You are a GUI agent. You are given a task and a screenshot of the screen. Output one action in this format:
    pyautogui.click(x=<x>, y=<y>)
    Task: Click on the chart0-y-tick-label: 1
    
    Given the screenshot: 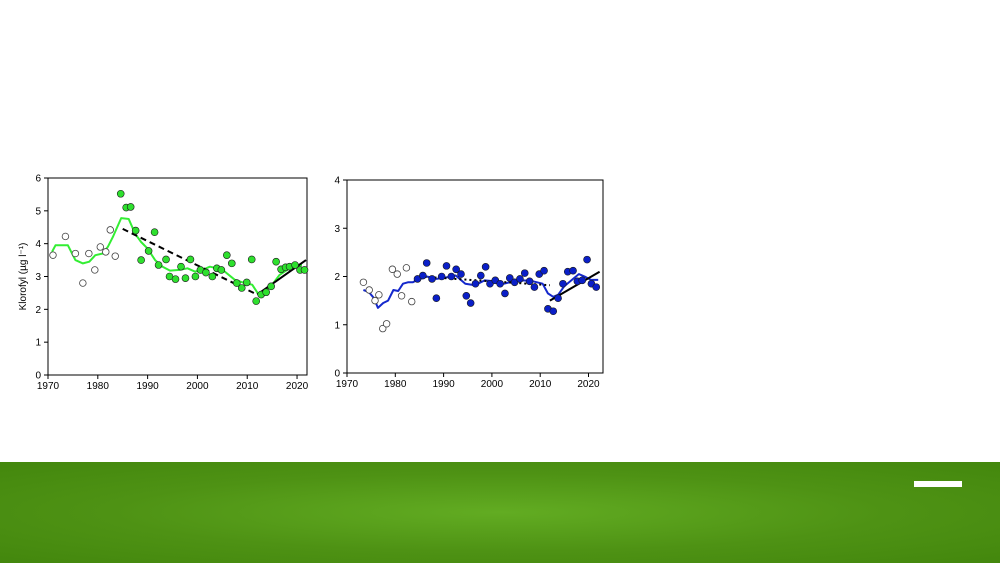 What is the action you would take?
    pyautogui.click(x=38, y=343)
    